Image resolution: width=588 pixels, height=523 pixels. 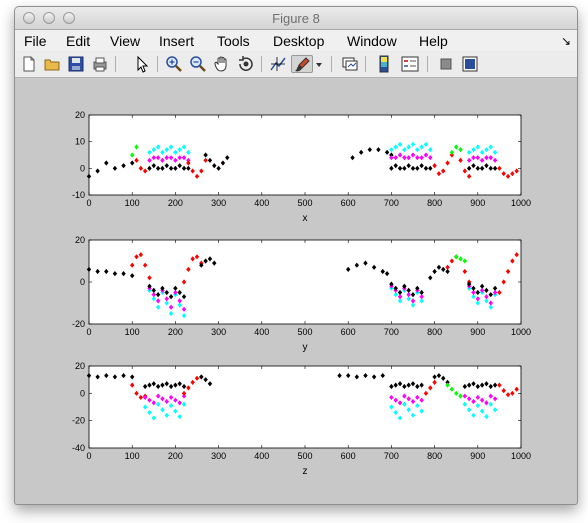 What do you see at coordinates (319, 64) in the screenshot?
I see `brush-dropdown-arrow-icon` at bounding box center [319, 64].